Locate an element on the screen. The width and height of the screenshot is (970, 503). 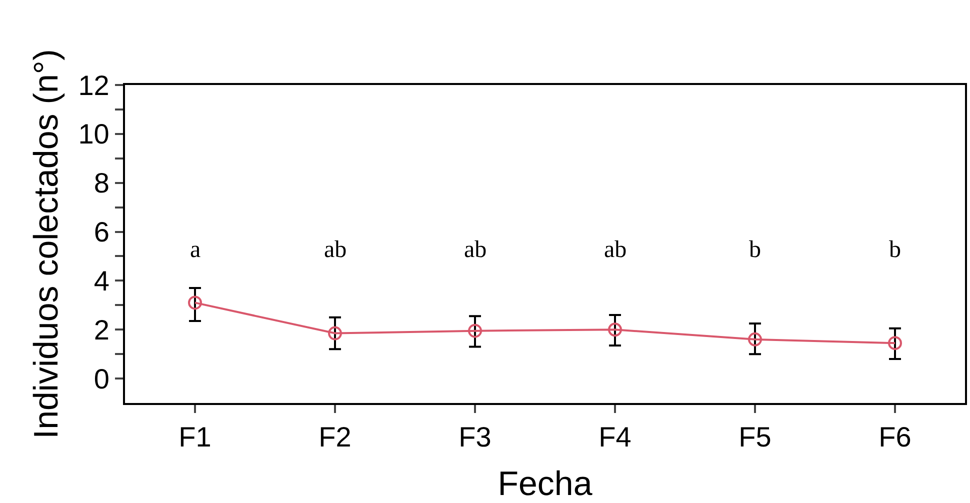
x-tick-label: F2 is located at coordinates (335, 437).